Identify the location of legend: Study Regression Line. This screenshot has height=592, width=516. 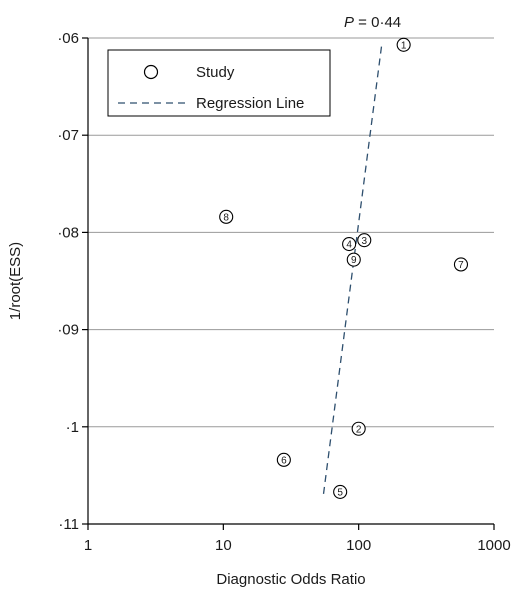
(219, 83).